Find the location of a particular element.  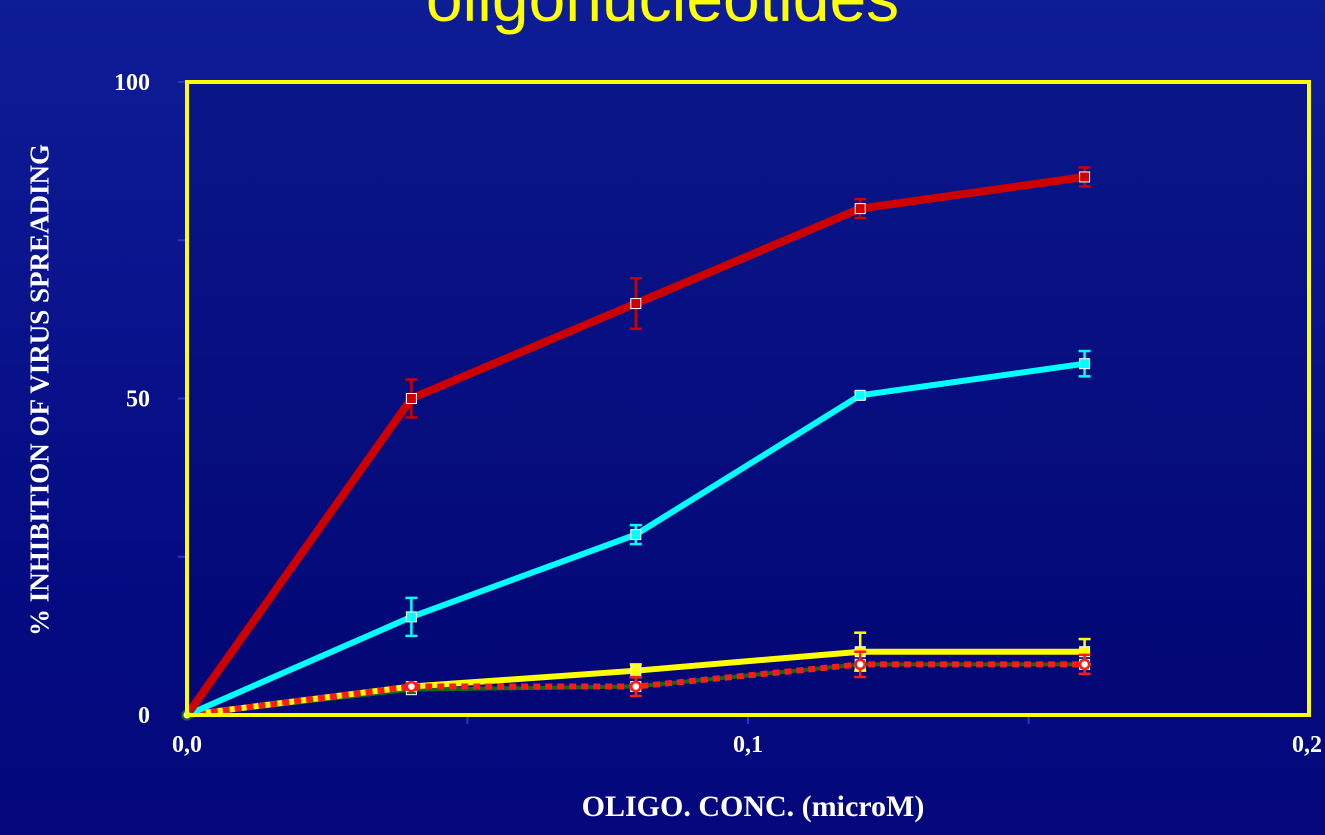

x-tick-label: 0,0 is located at coordinates (187, 745).